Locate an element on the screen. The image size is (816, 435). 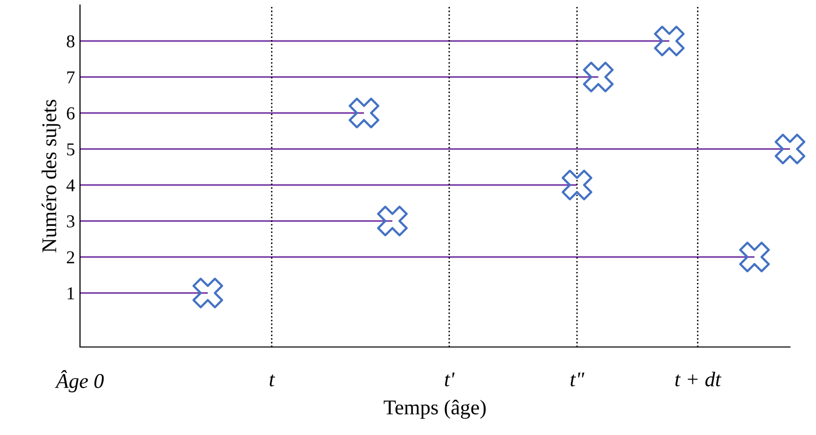
ref-line-label: t' is located at coordinates (449, 379).